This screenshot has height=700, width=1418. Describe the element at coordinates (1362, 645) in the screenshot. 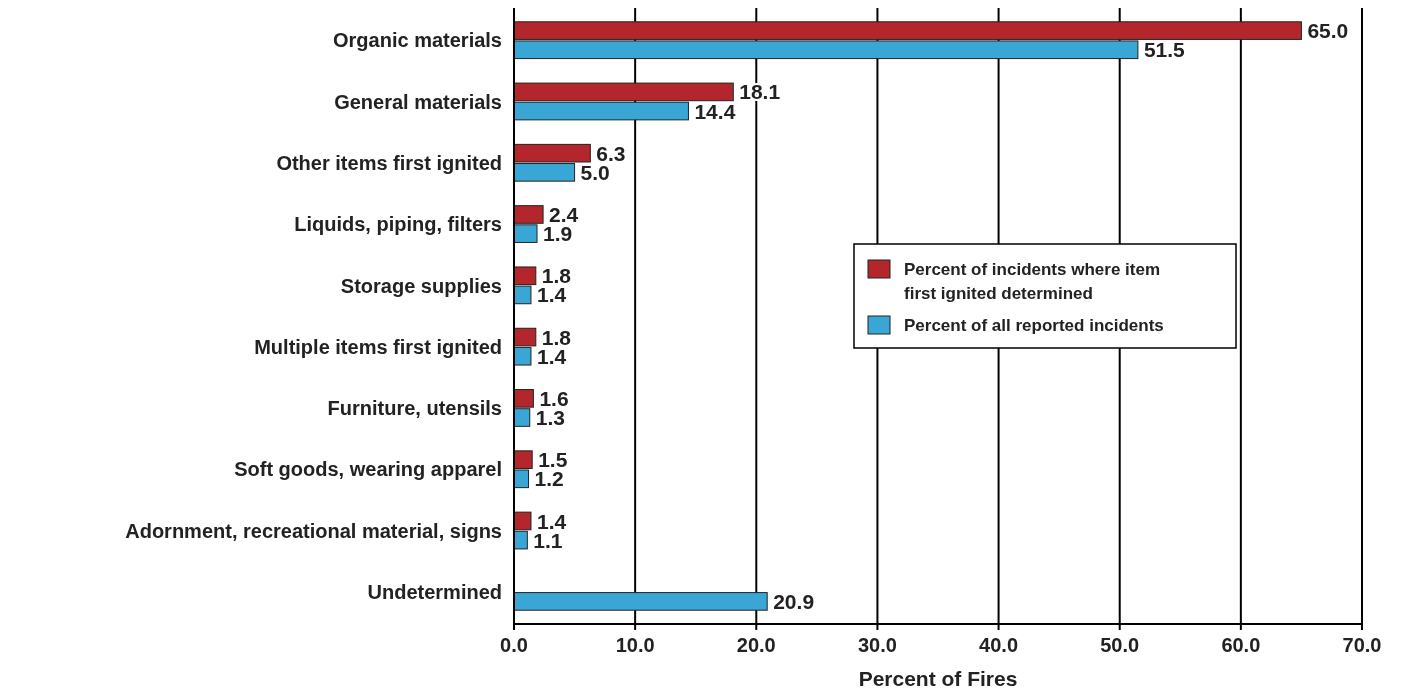

I see `x-tick-label: 70.0` at that location.